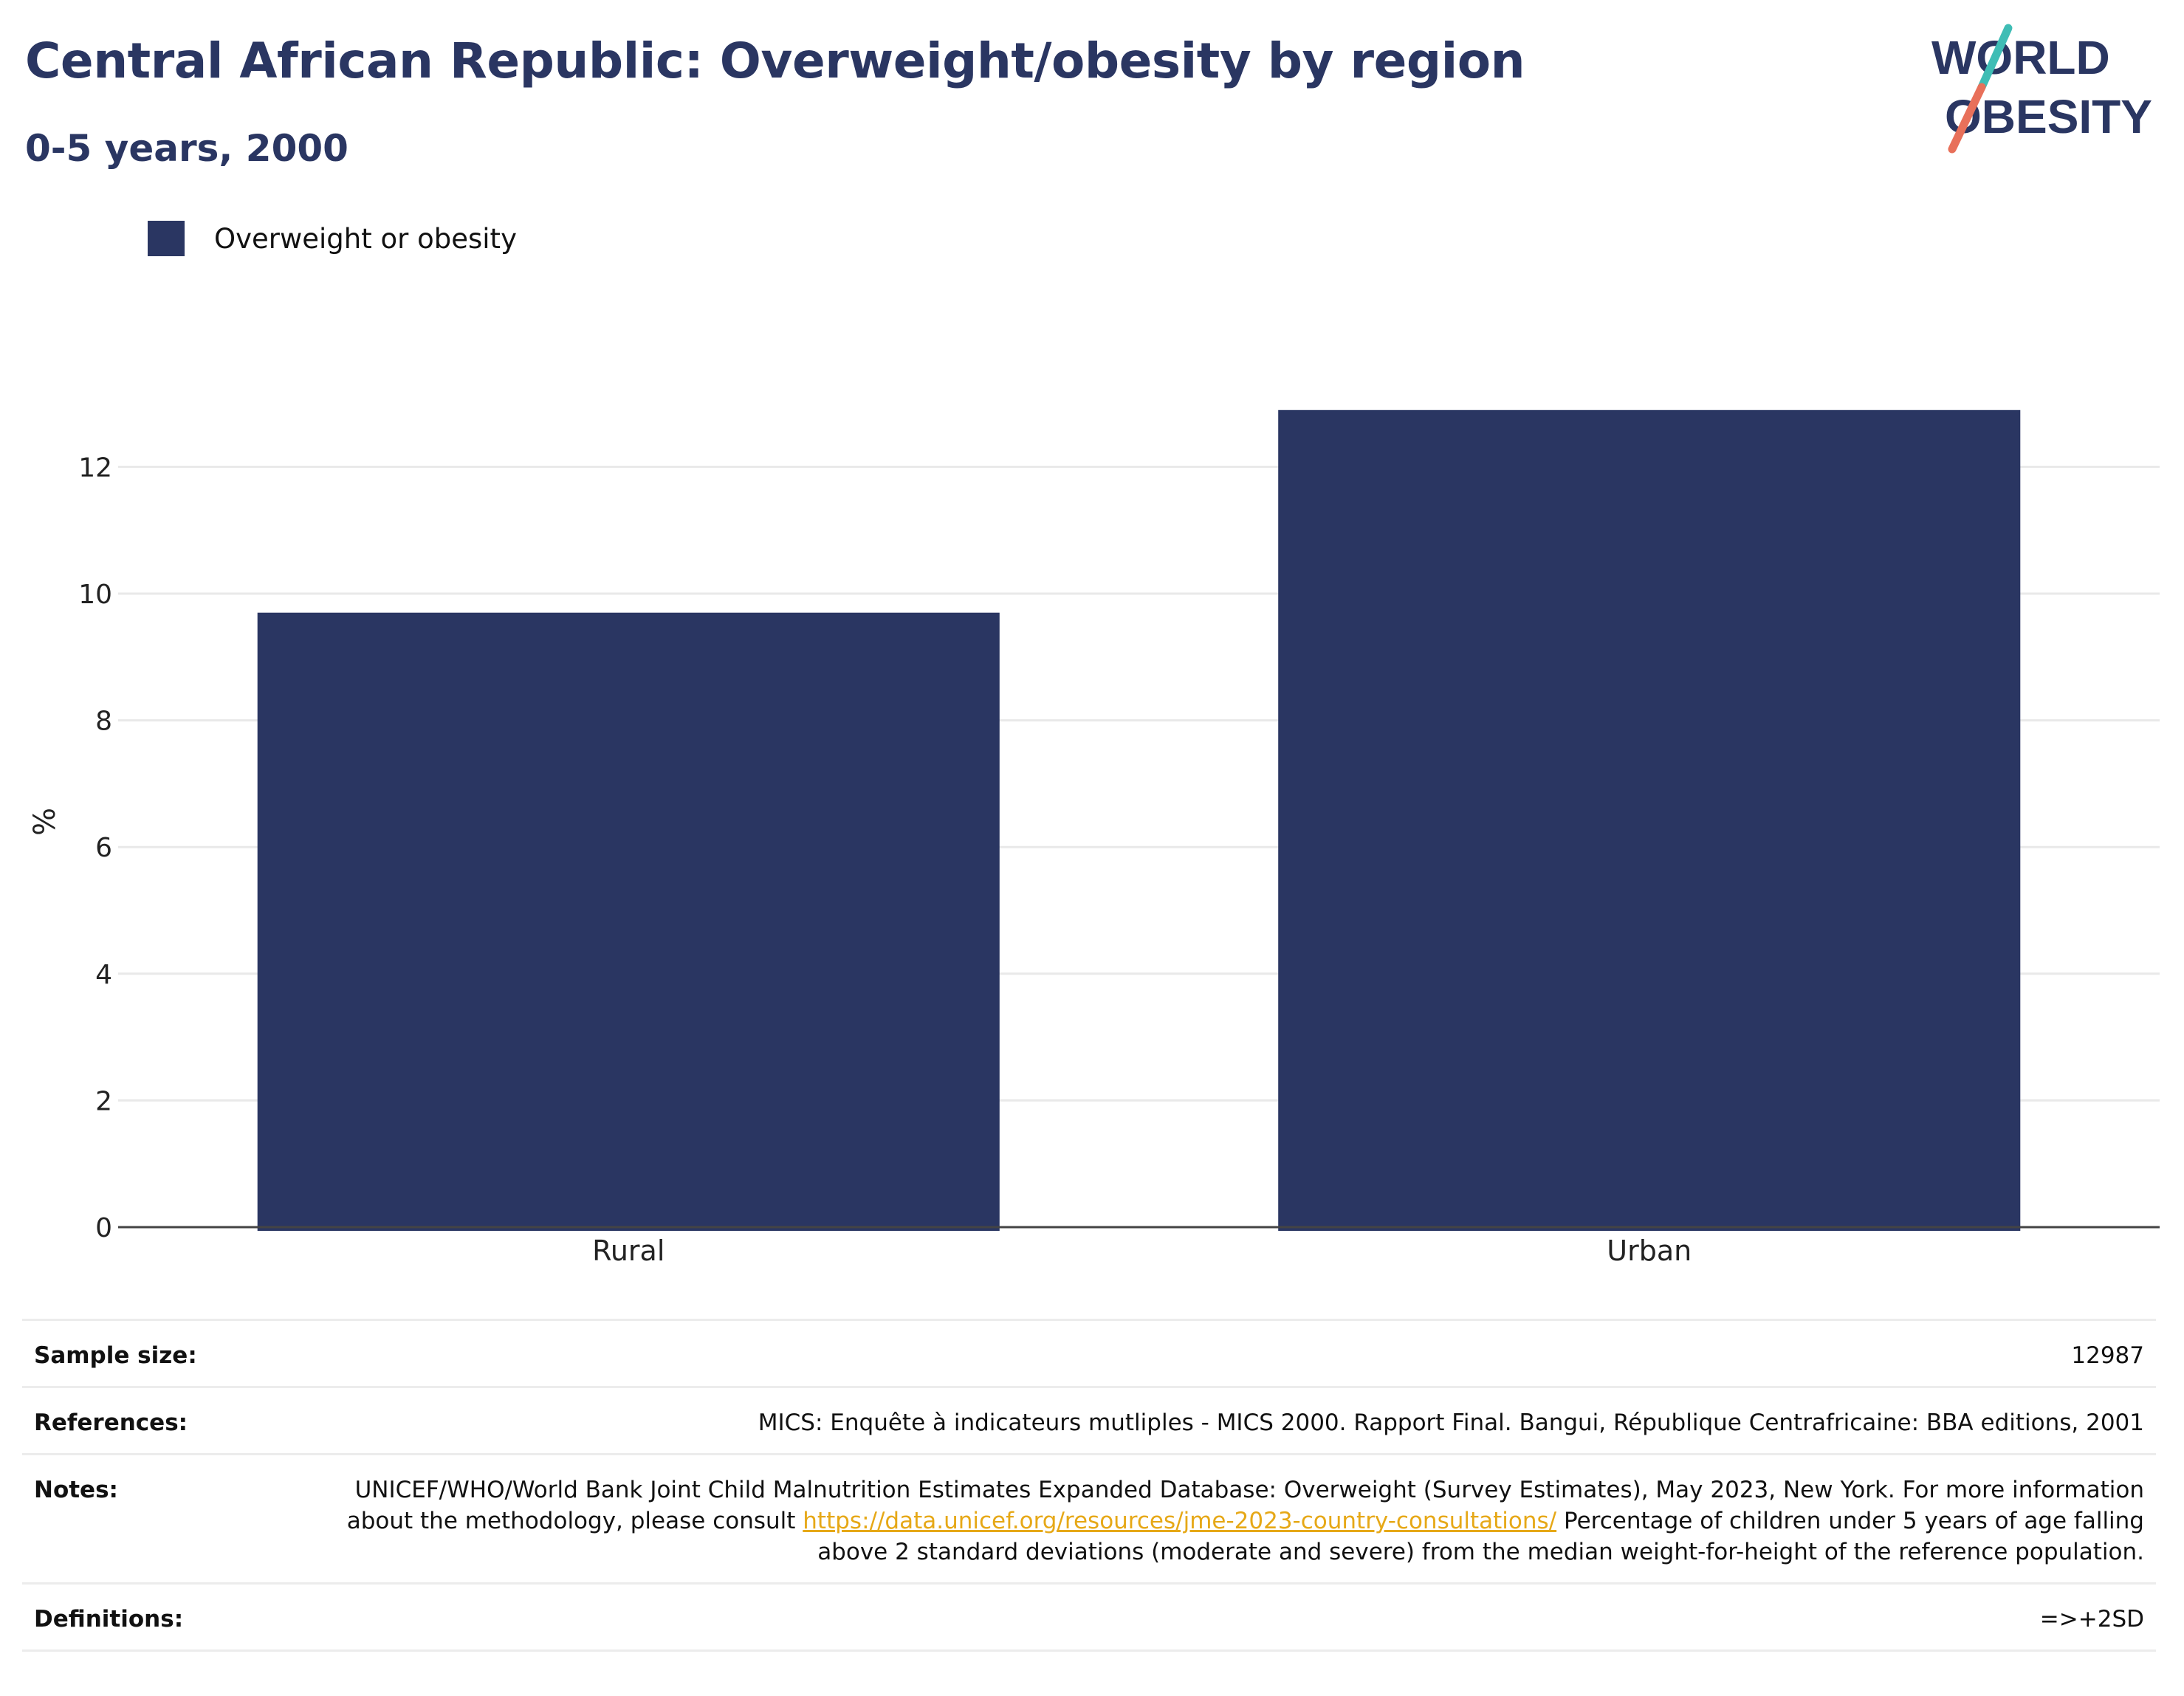 This screenshot has width=2184, height=1696. I want to click on y-tick-label: 12, so click(95, 468).